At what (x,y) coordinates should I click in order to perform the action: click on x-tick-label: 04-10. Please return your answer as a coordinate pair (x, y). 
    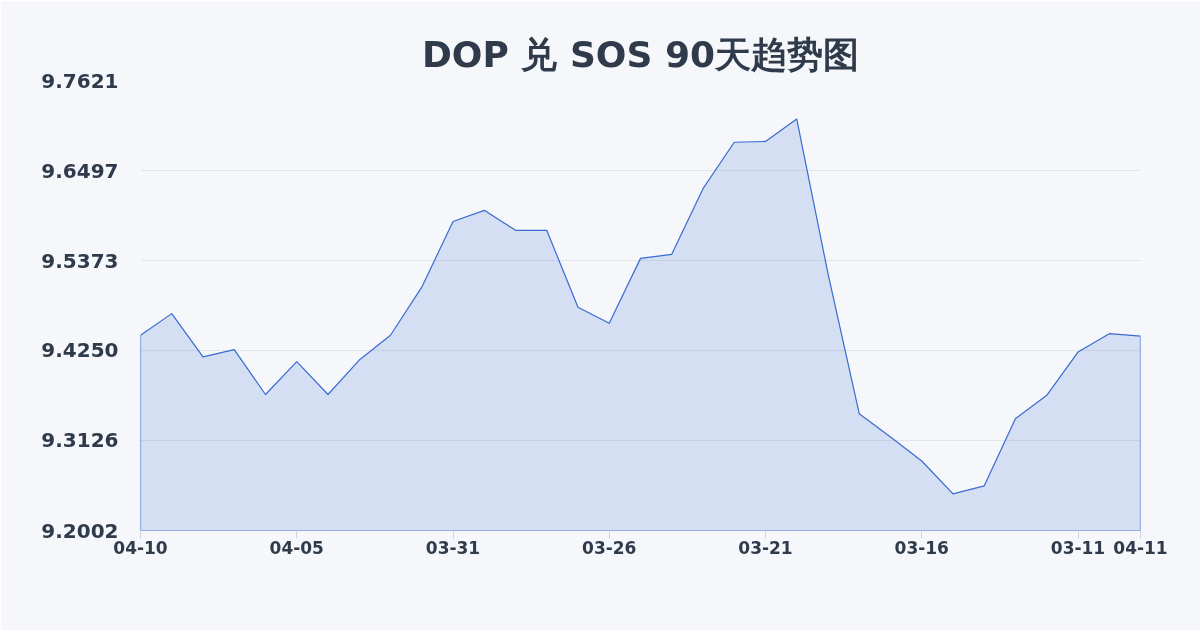
    Looking at the image, I should click on (140, 547).